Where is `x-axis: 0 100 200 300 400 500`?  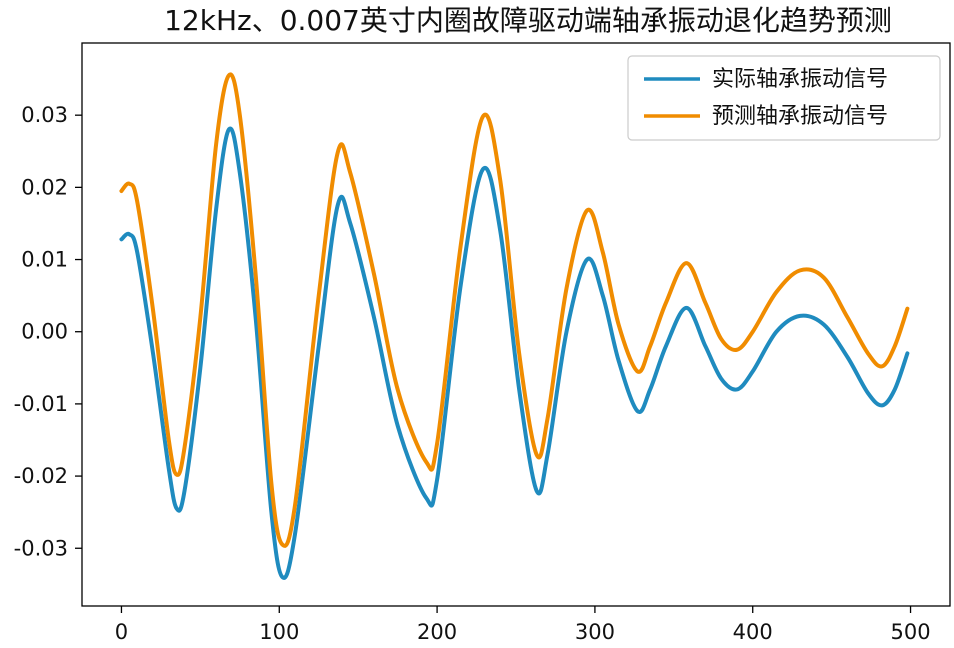
x-axis: 0 100 200 300 400 500 is located at coordinates (523, 625).